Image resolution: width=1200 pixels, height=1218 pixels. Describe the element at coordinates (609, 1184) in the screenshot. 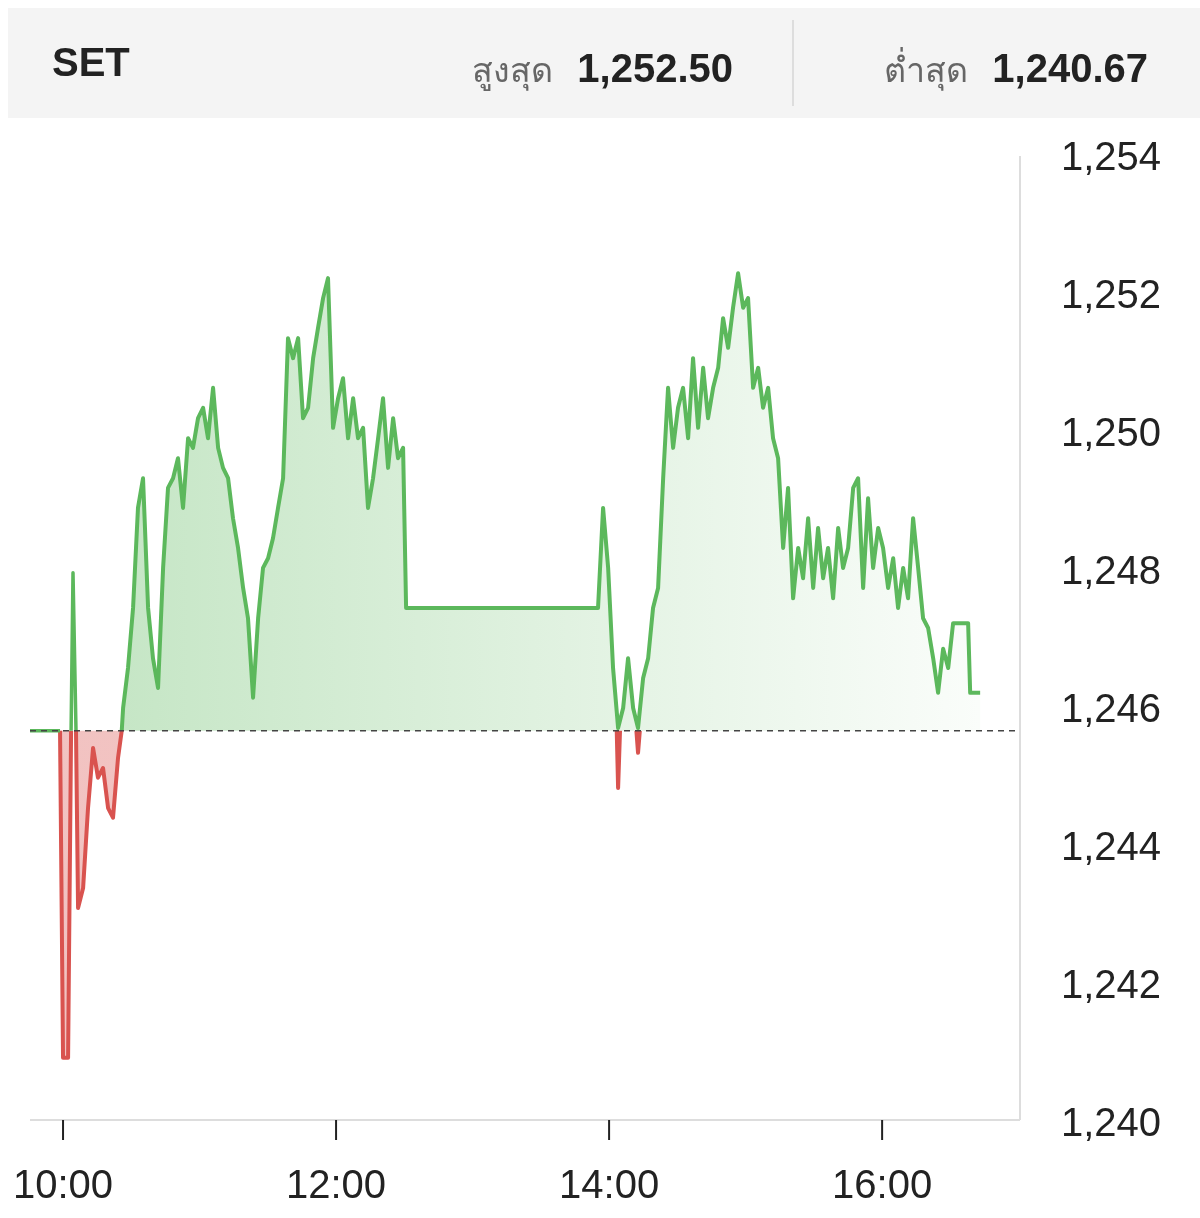

I see `x-tick-label: 14:00` at that location.